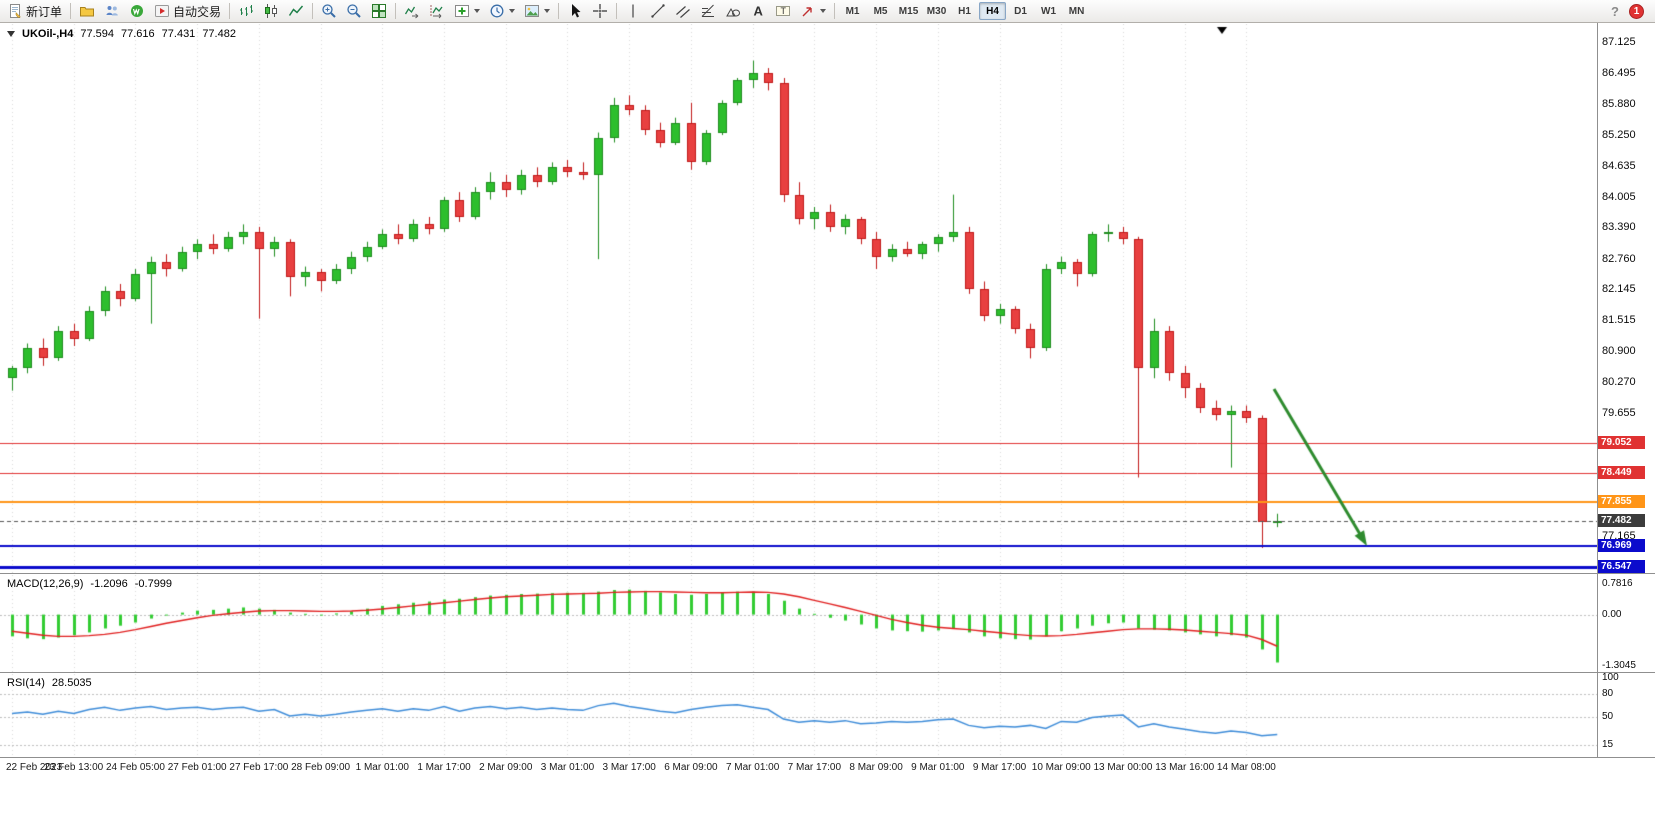 This screenshot has height=825, width=1655. I want to click on arrow-tools-button, so click(813, 11).